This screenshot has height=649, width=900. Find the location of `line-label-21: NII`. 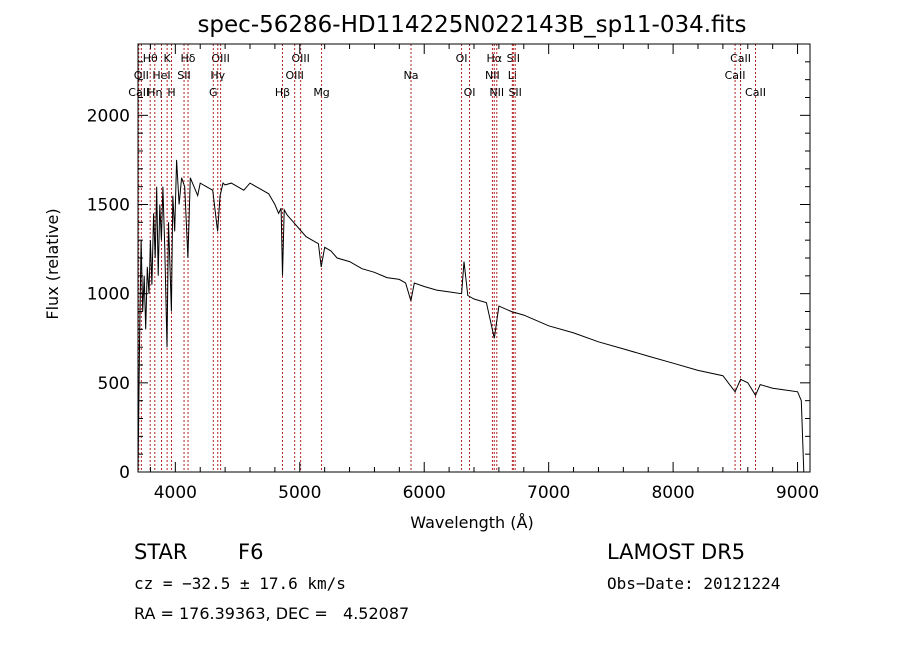

line-label-21: NII is located at coordinates (492, 75).